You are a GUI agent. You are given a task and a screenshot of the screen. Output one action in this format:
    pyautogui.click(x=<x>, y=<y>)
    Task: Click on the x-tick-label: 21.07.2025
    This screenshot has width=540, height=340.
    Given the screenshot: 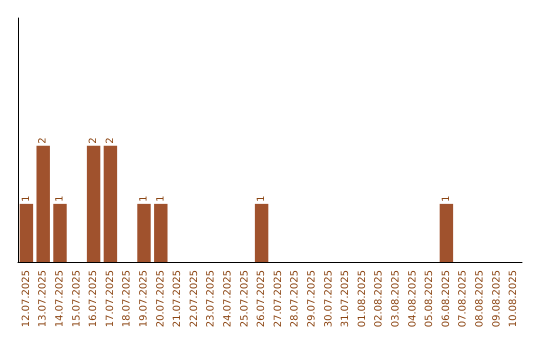 What is the action you would take?
    pyautogui.click(x=178, y=299)
    